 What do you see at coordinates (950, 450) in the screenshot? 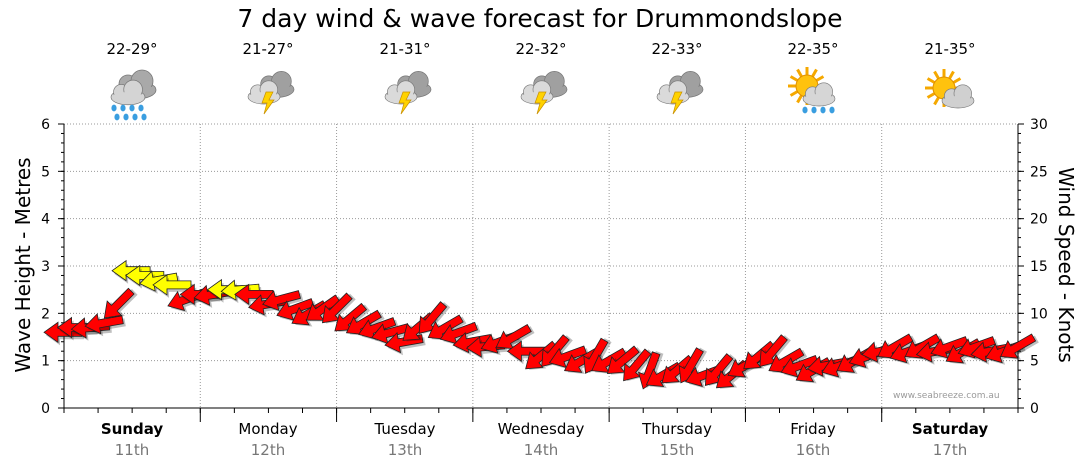
I see `day-date: 17th` at bounding box center [950, 450].